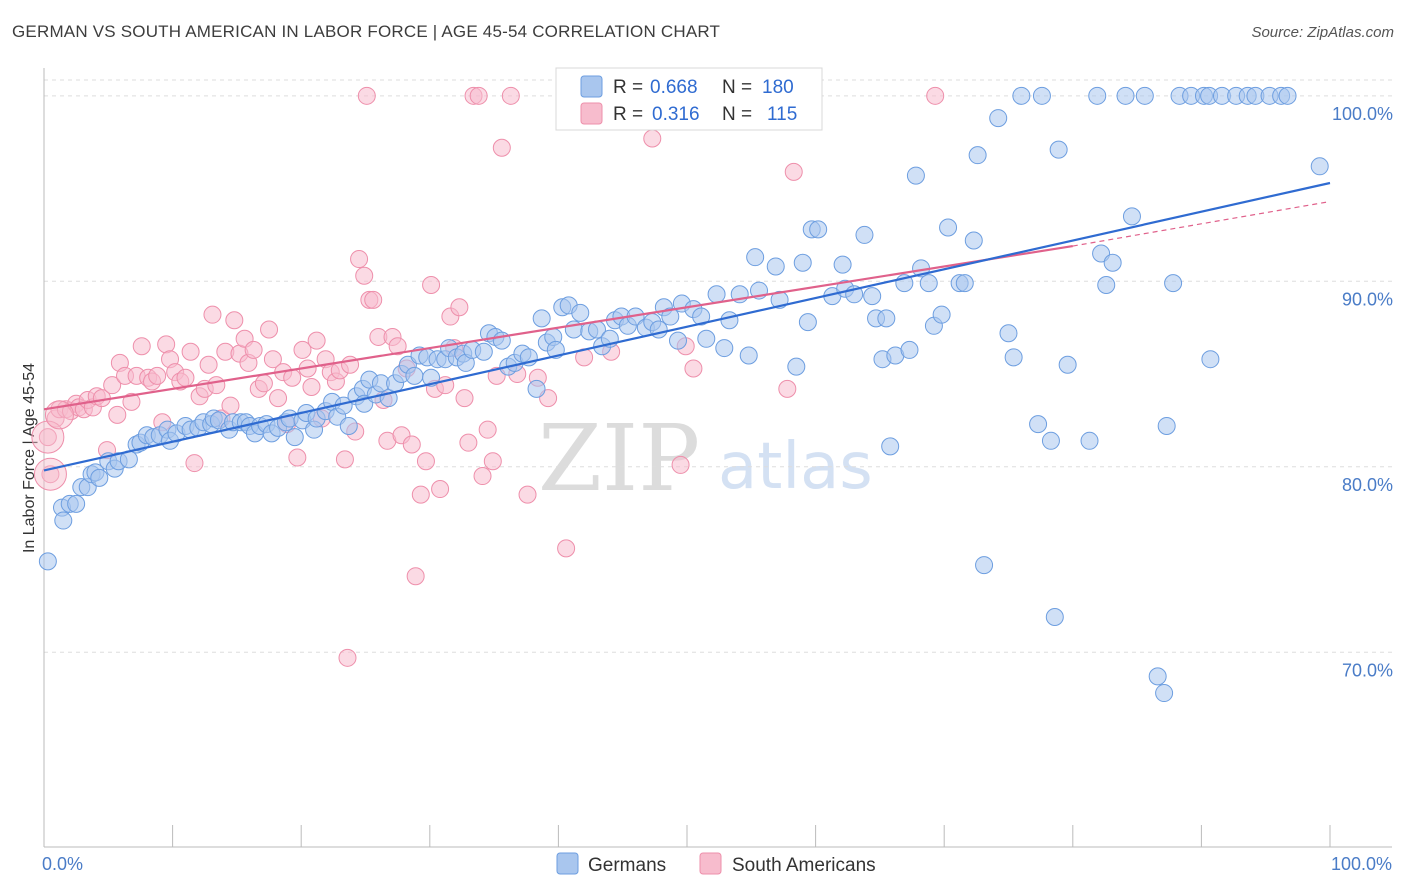 This screenshot has height=892, width=1406. What do you see at coordinates (1367, 299) in the screenshot?
I see `y-tick-label: 90.0%` at bounding box center [1367, 299].